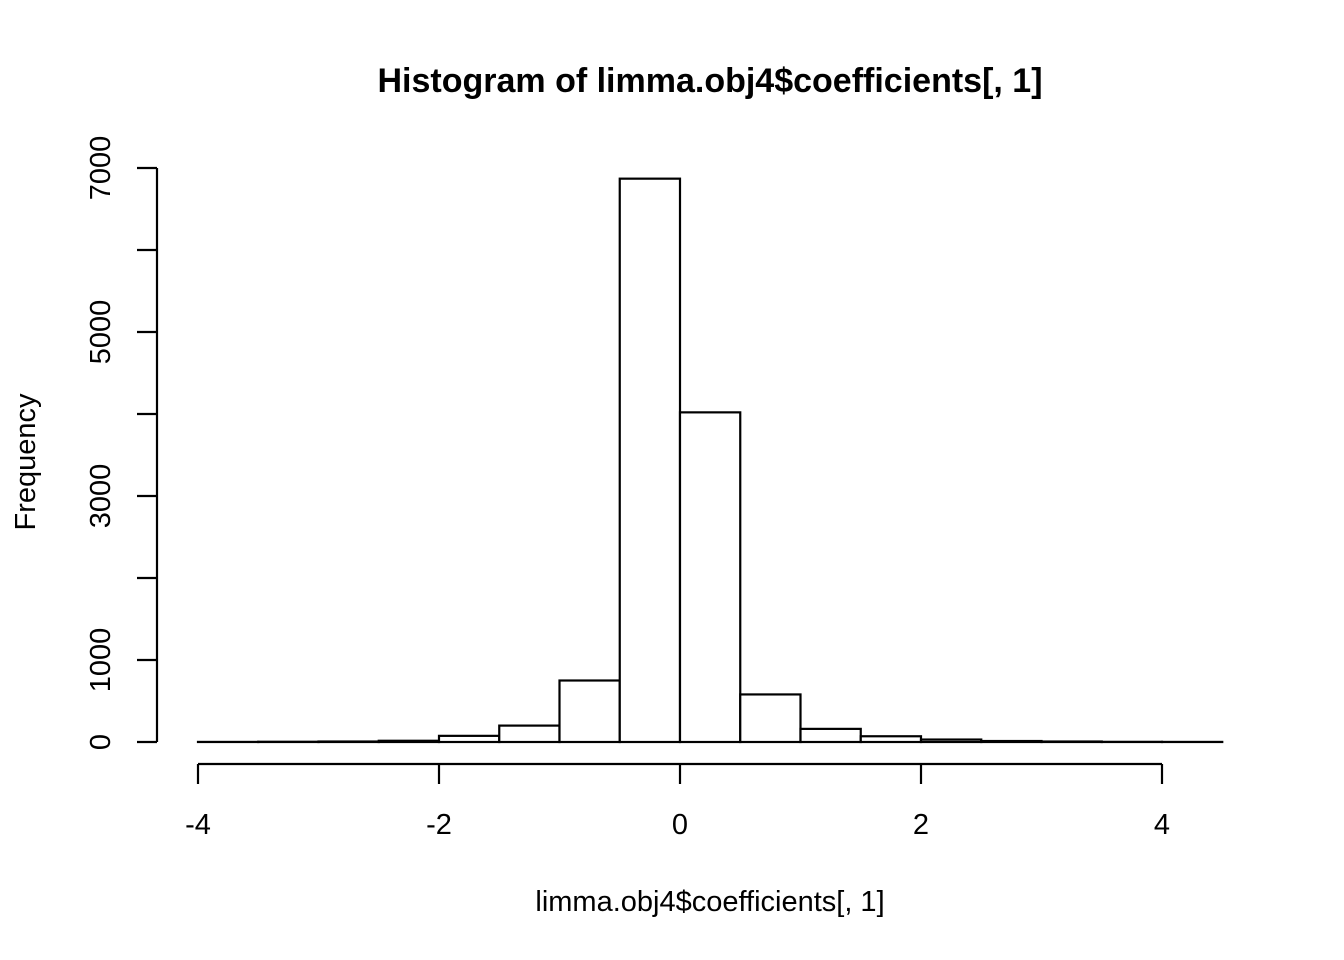 The height and width of the screenshot is (960, 1344). I want to click on x-tick-label-1: -2, so click(439, 825).